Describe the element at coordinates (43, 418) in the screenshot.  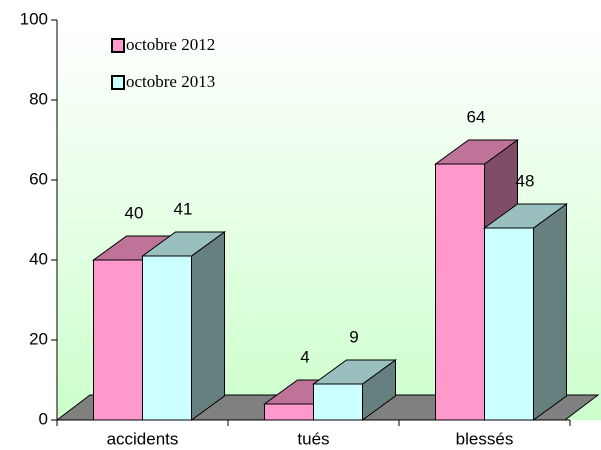
I see `y-tick-label: 0` at that location.